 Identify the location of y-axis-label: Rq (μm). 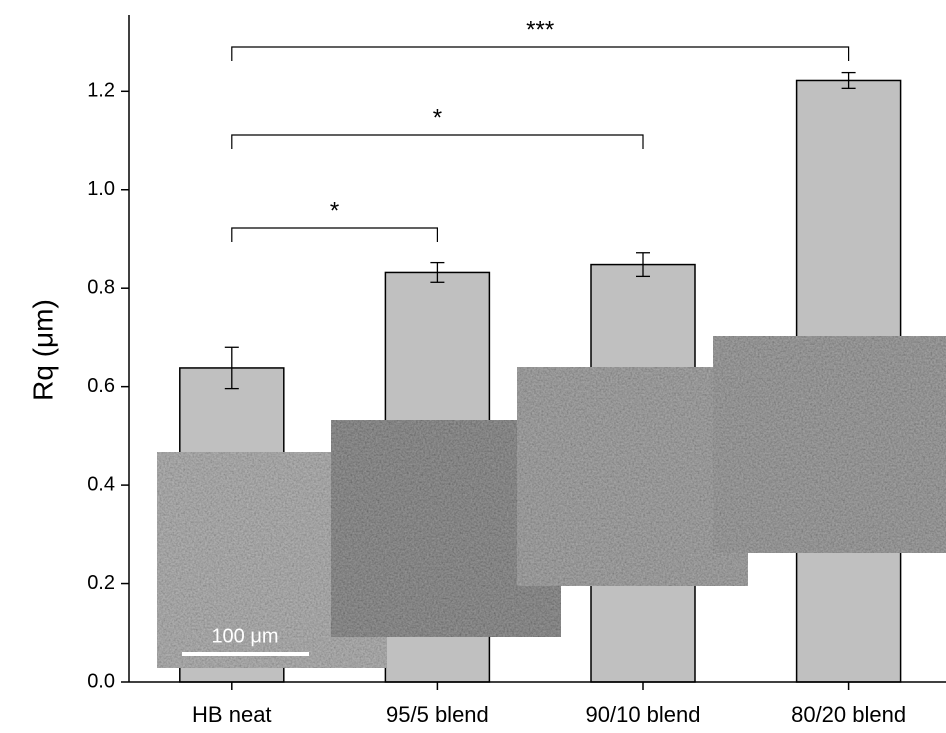
(42, 350).